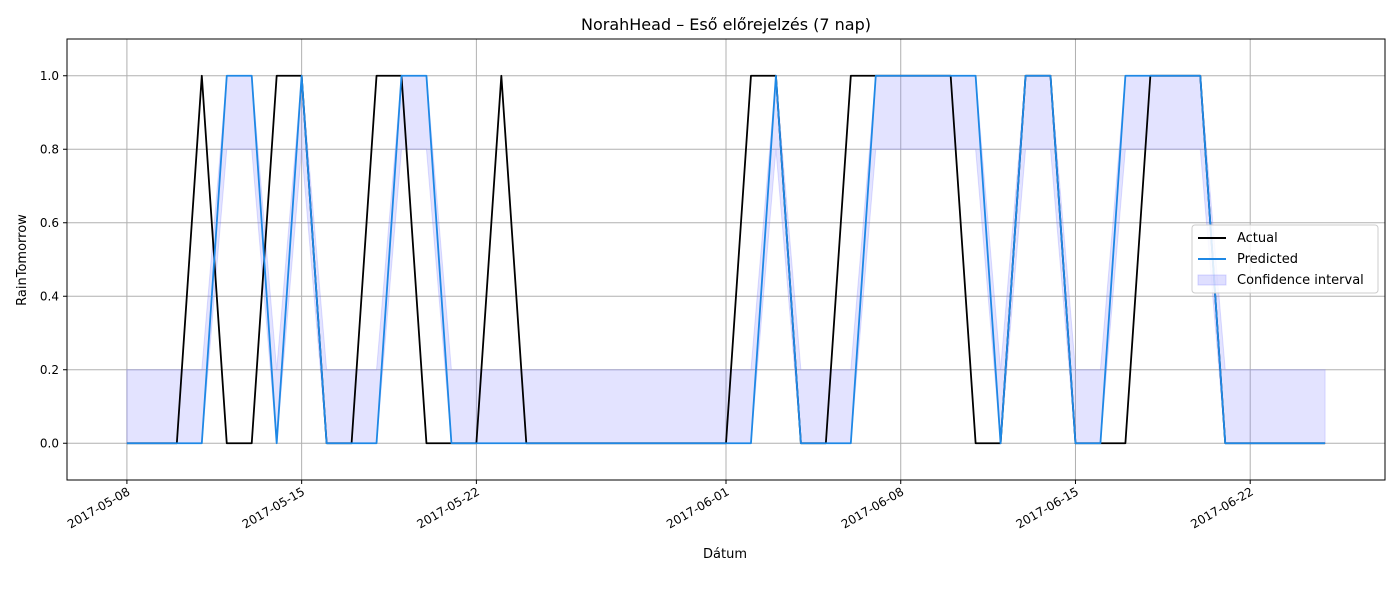 Image resolution: width=1400 pixels, height=600 pixels. What do you see at coordinates (49, 223) in the screenshot?
I see `y-tick-label: 0.6` at bounding box center [49, 223].